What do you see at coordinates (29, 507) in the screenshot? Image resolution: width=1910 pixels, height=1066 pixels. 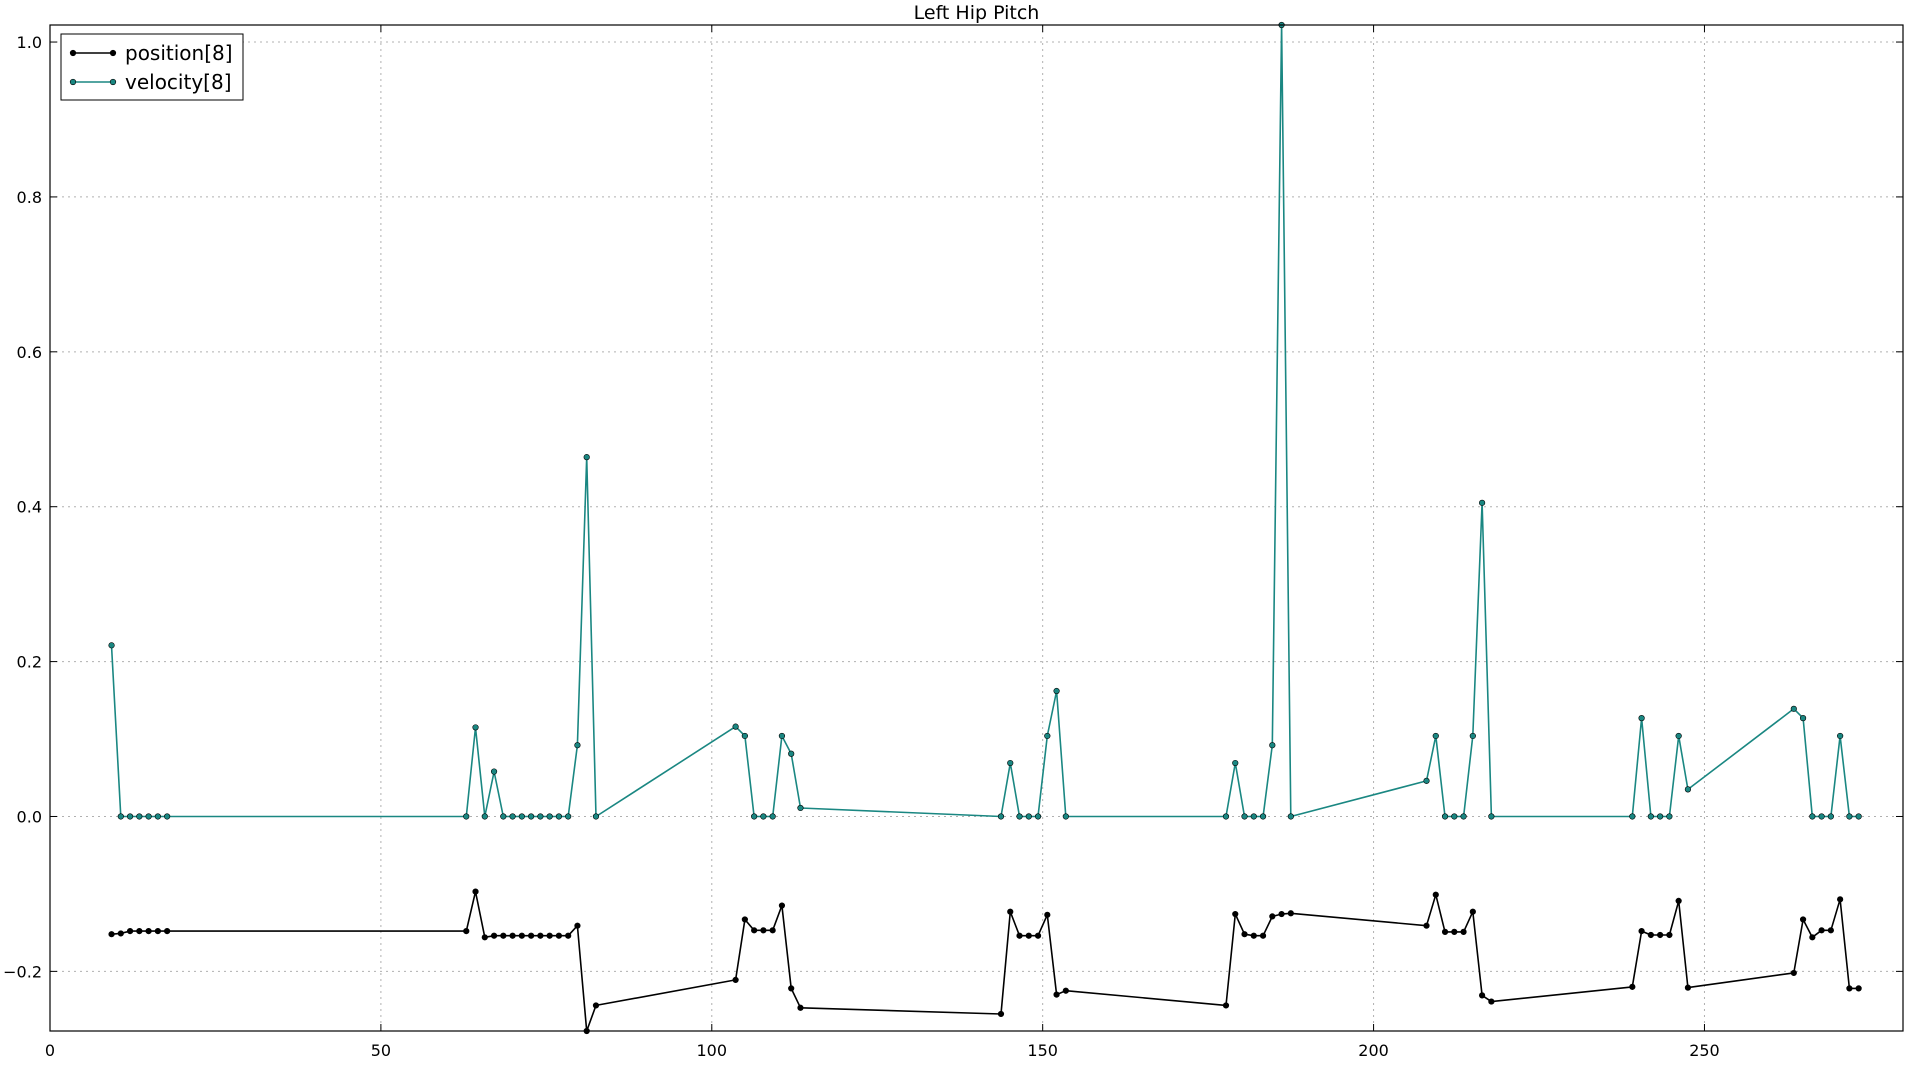 I see `y-tick-label: 0.4` at bounding box center [29, 507].